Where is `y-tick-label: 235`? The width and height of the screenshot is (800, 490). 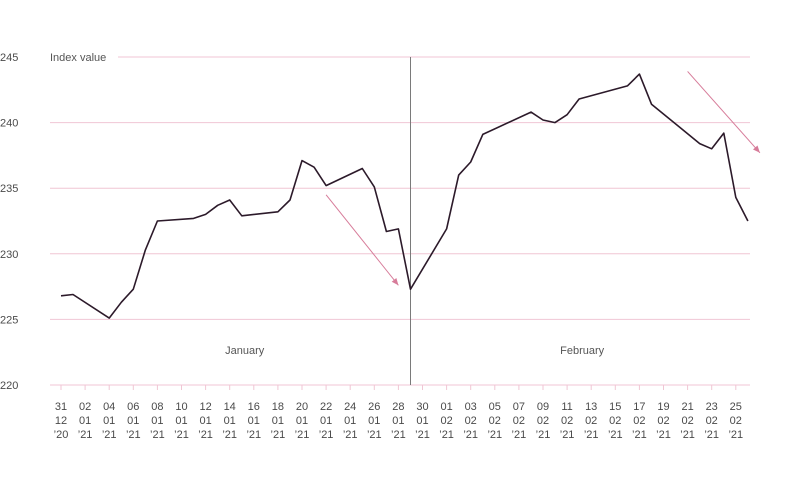
y-tick-label: 235 is located at coordinates (9, 189).